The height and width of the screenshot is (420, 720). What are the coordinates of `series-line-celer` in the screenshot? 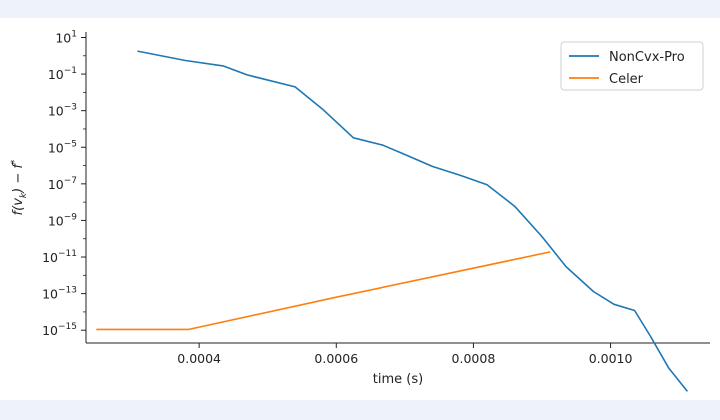 It's located at (323, 291).